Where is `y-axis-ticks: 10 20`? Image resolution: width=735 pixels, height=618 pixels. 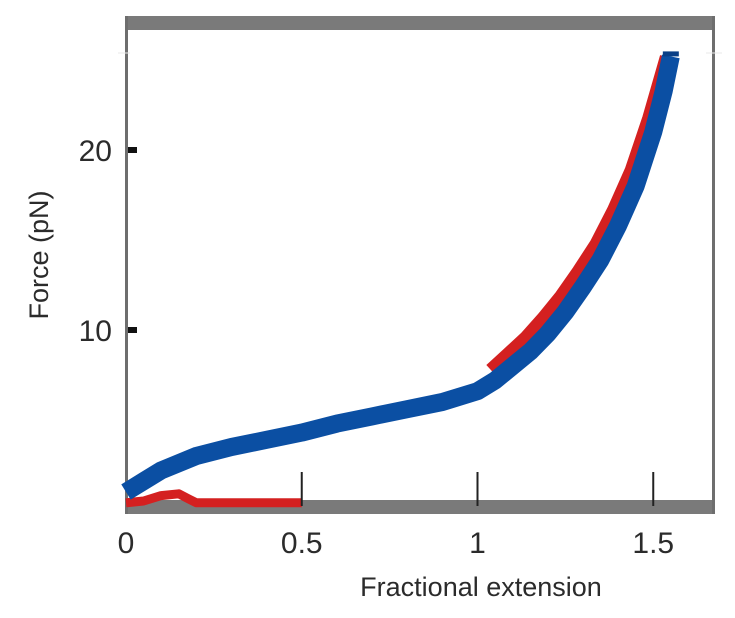
y-axis-ticks: 10 20 is located at coordinates (108, 241).